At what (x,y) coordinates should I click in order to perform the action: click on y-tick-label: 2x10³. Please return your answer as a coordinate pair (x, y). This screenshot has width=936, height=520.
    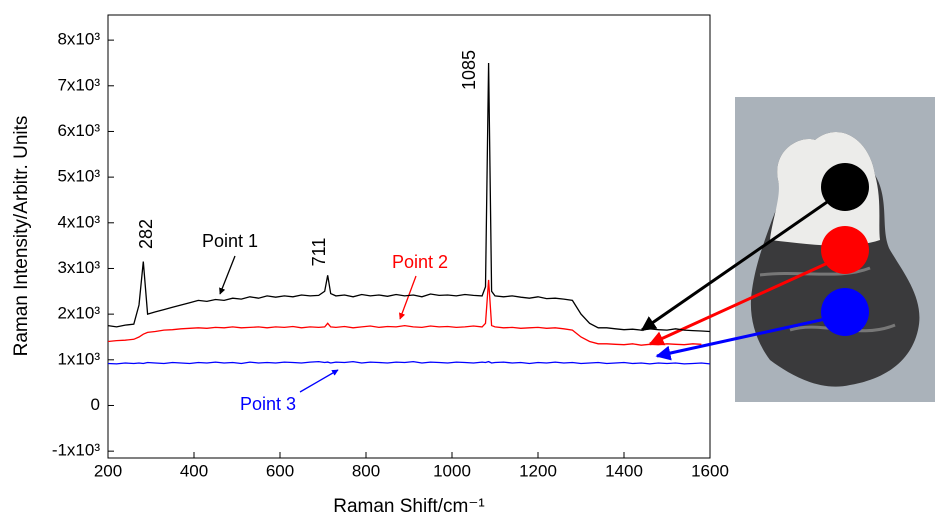
    Looking at the image, I should click on (78, 313).